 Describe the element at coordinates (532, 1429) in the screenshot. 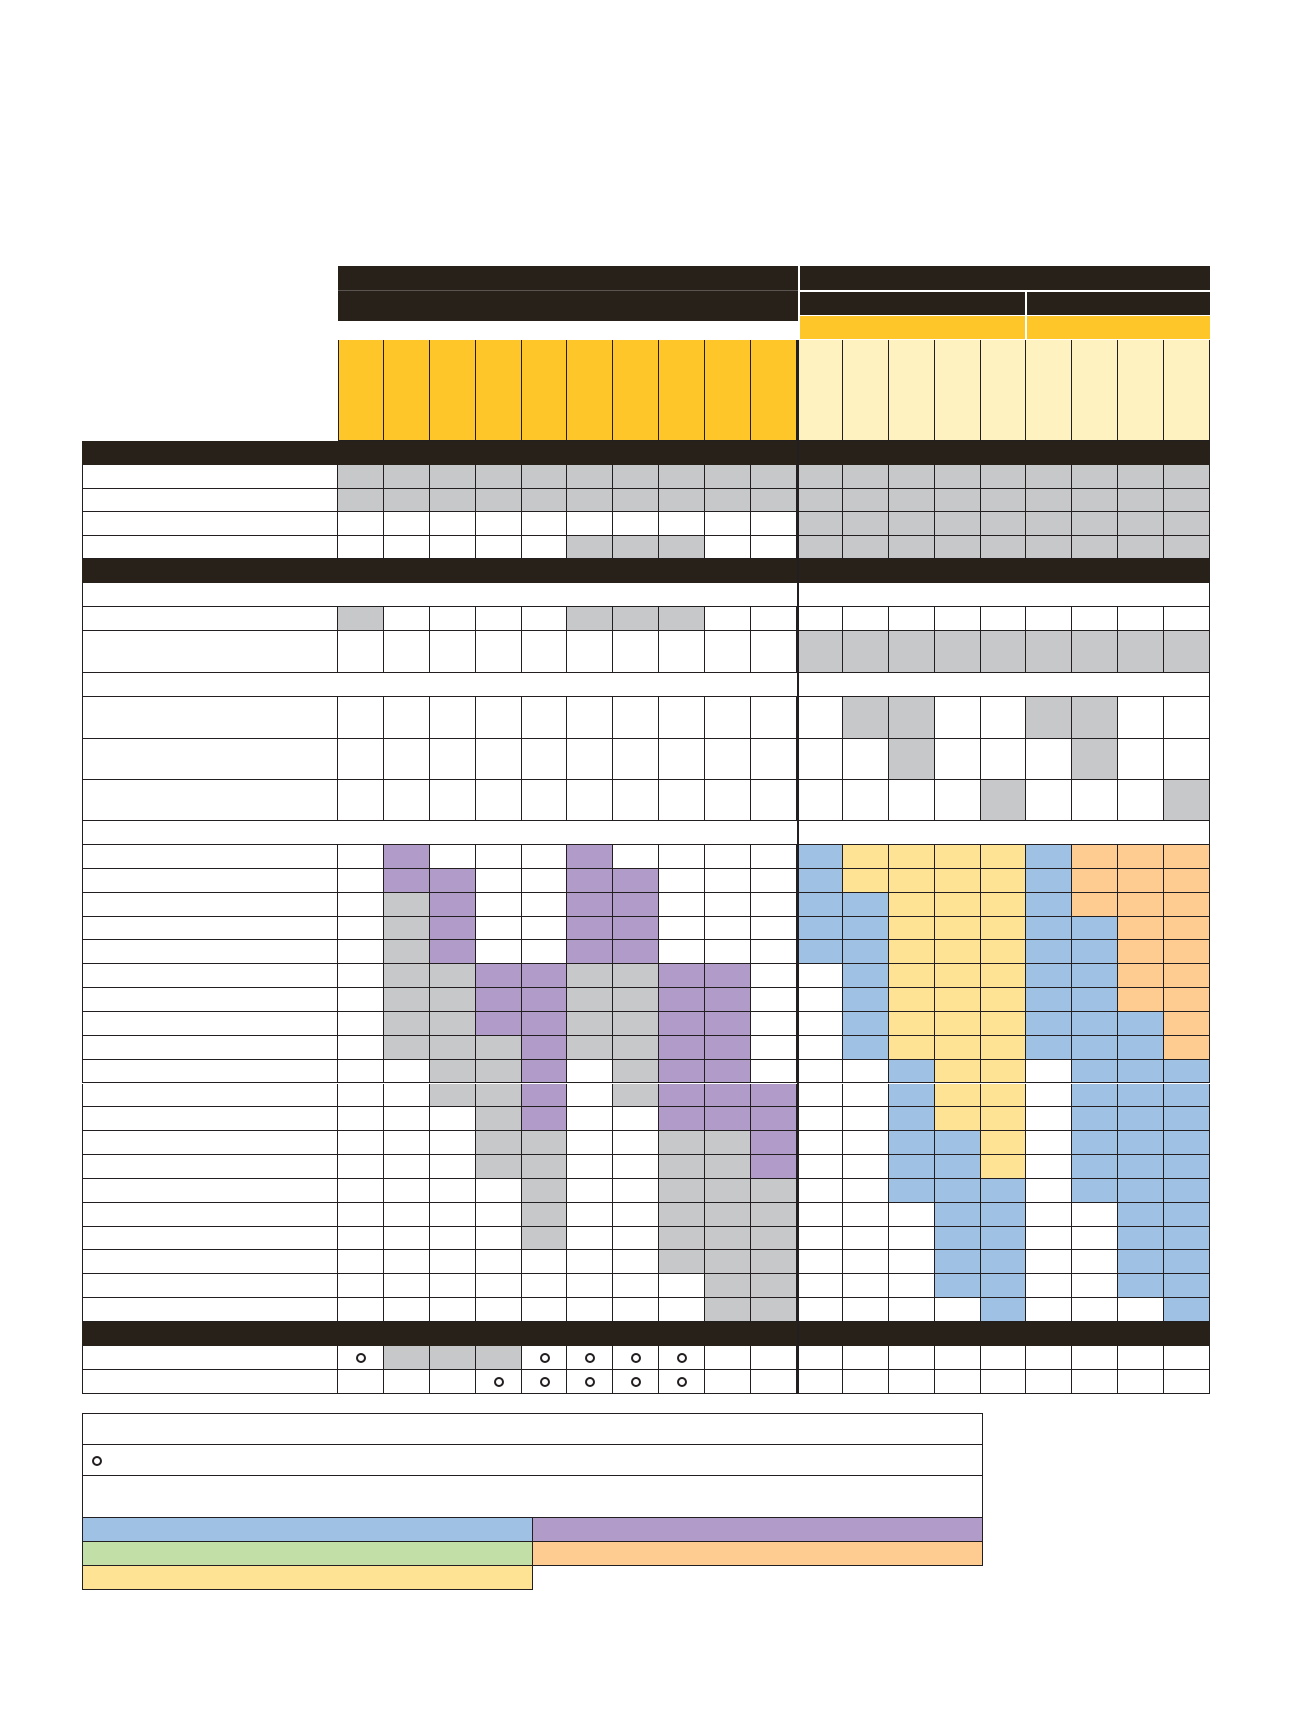

I see `legend-title-row` at that location.